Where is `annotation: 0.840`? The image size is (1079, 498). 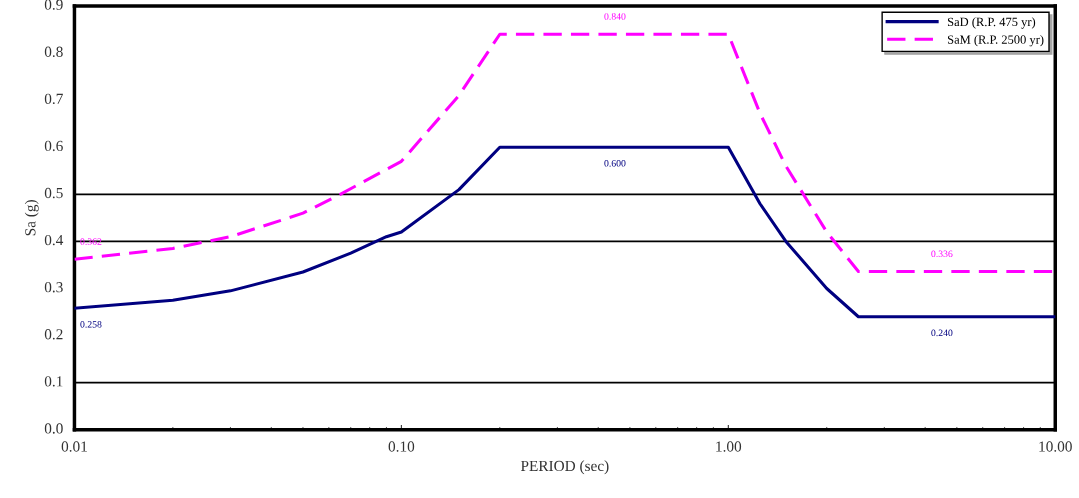
annotation: 0.840 is located at coordinates (615, 16).